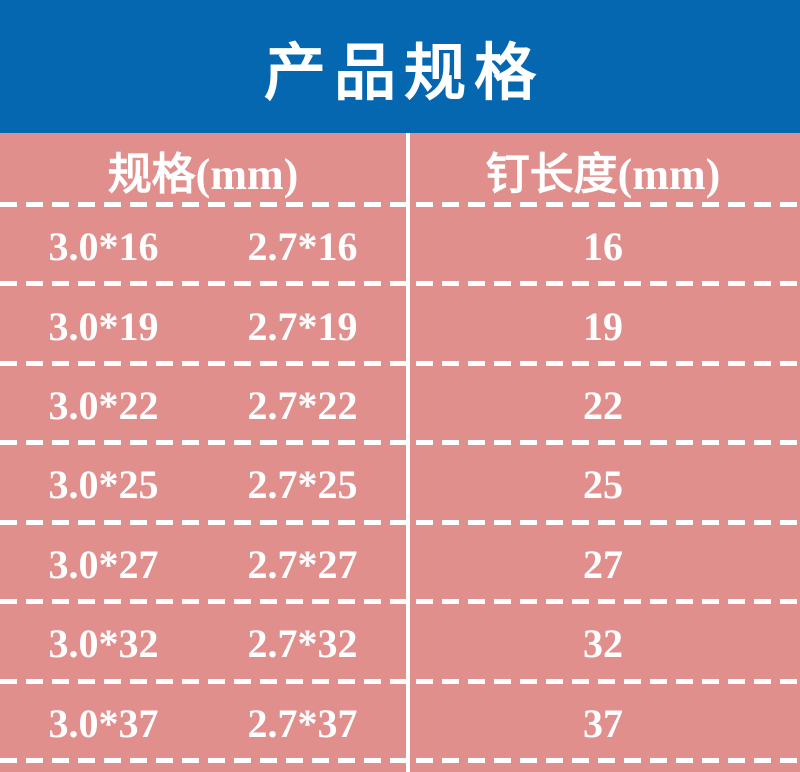 Image resolution: width=800 pixels, height=772 pixels. I want to click on spec-value-b: 2.7*27, so click(302, 564).